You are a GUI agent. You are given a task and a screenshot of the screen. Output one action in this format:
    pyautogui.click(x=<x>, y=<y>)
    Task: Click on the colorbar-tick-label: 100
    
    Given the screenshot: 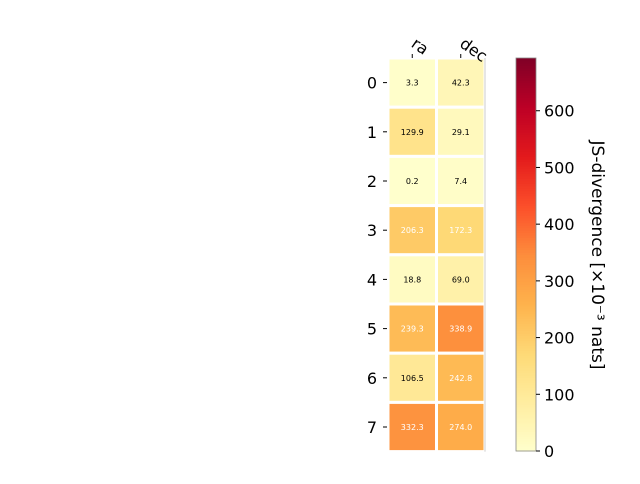 What is the action you would take?
    pyautogui.click(x=559, y=394)
    